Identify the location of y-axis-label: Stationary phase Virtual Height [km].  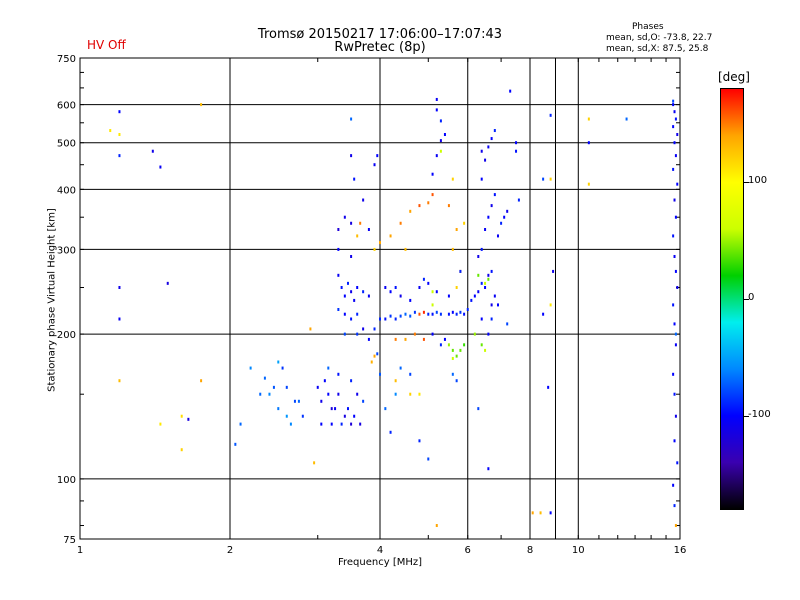
(52, 300).